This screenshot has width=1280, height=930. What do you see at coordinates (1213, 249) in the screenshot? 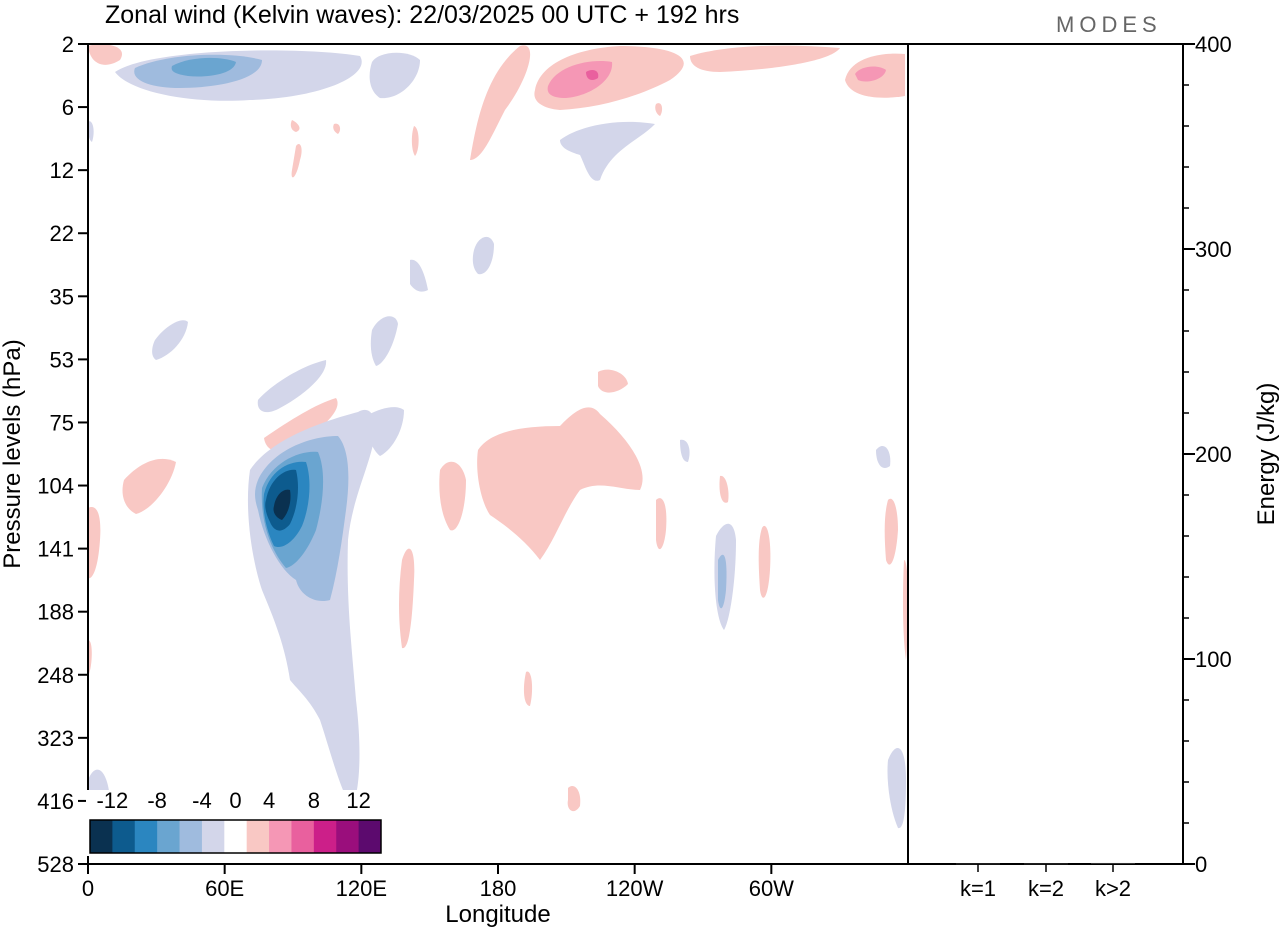
I see `energy-tick-label: 300` at bounding box center [1213, 249].